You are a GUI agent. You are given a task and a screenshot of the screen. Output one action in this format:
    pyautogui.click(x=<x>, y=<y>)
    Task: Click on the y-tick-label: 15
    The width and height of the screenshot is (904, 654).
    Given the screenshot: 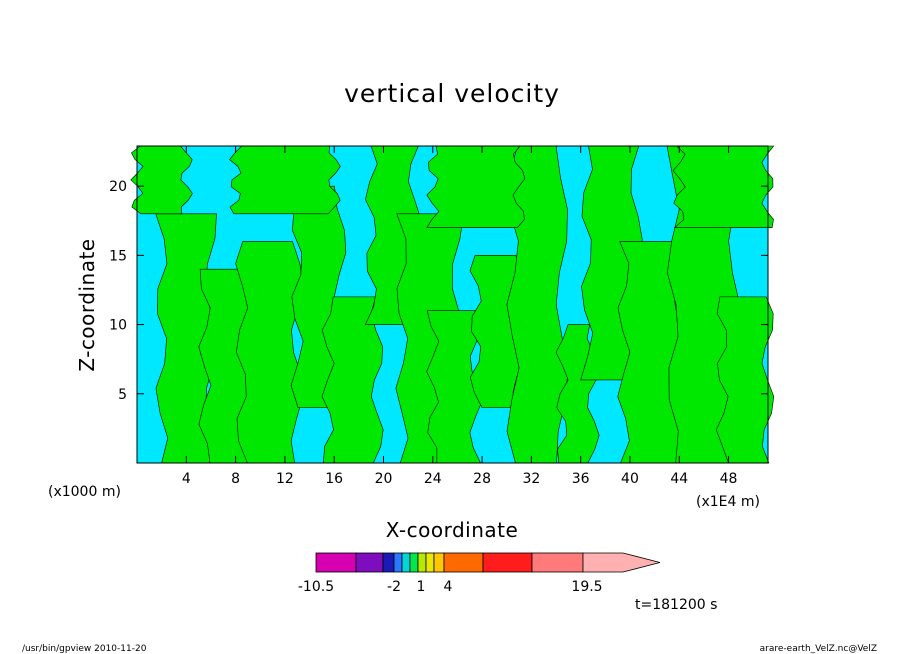 What is the action you would take?
    pyautogui.click(x=118, y=256)
    